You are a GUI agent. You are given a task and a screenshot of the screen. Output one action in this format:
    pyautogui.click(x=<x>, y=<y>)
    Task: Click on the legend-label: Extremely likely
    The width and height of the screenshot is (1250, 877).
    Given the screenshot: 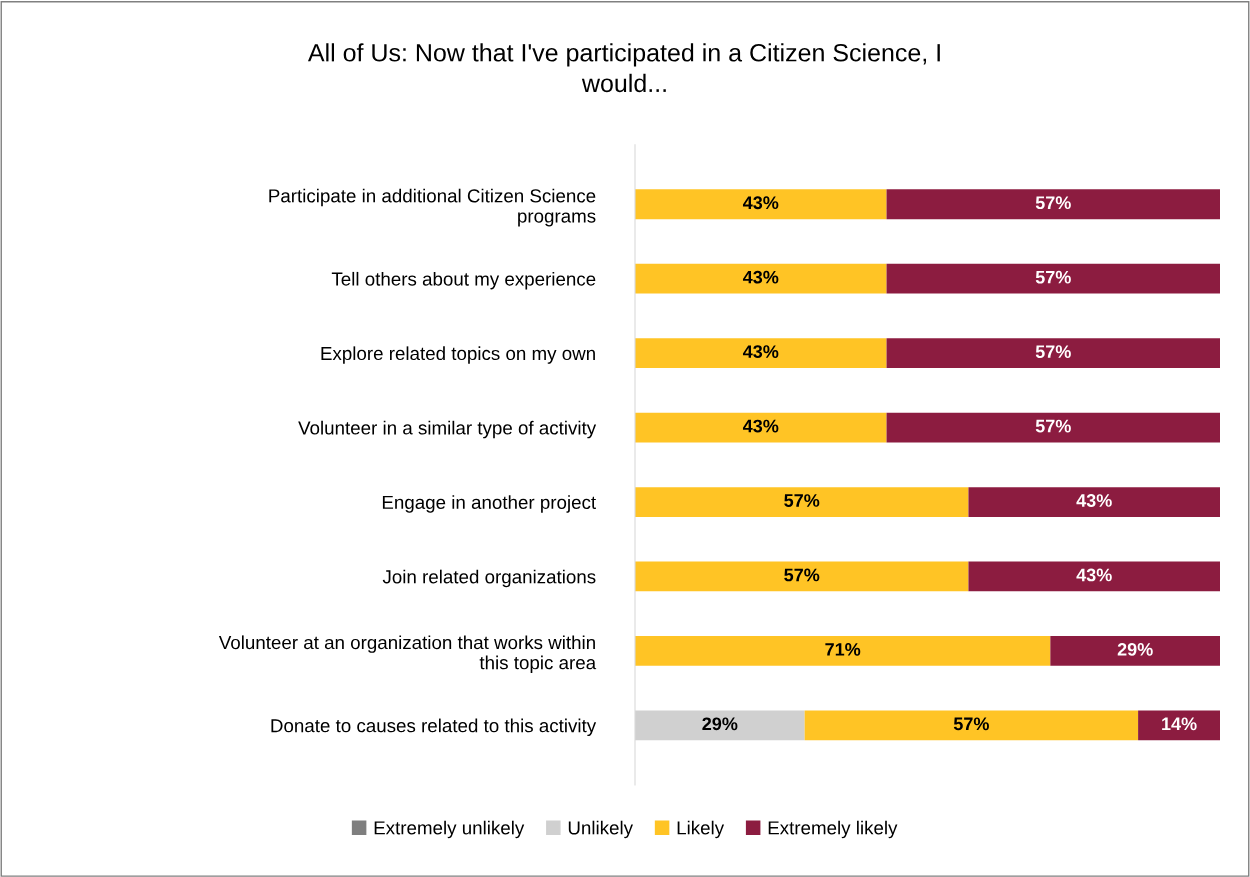 What is the action you would take?
    pyautogui.click(x=833, y=829)
    